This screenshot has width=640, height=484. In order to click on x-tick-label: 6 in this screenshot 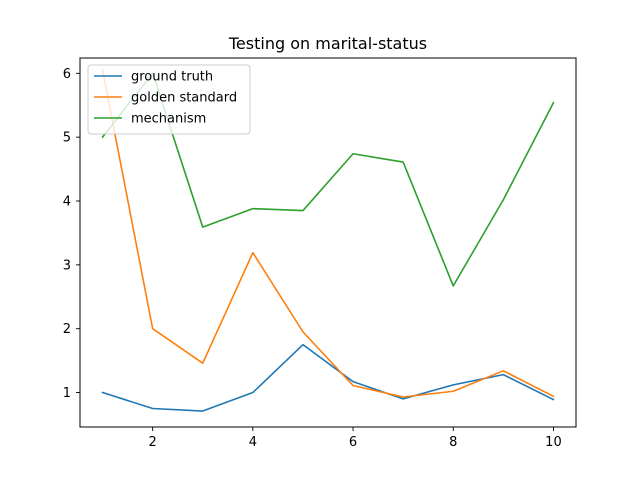, I will do `click(353, 442)`.